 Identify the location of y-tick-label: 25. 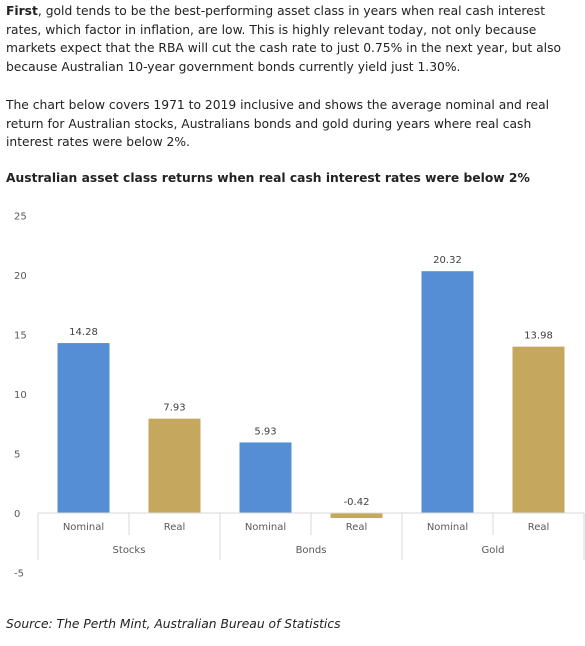
(20, 217).